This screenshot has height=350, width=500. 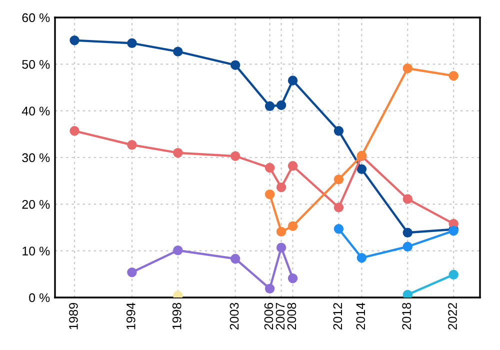 I want to click on x-tick-label: 1989, so click(x=73, y=316).